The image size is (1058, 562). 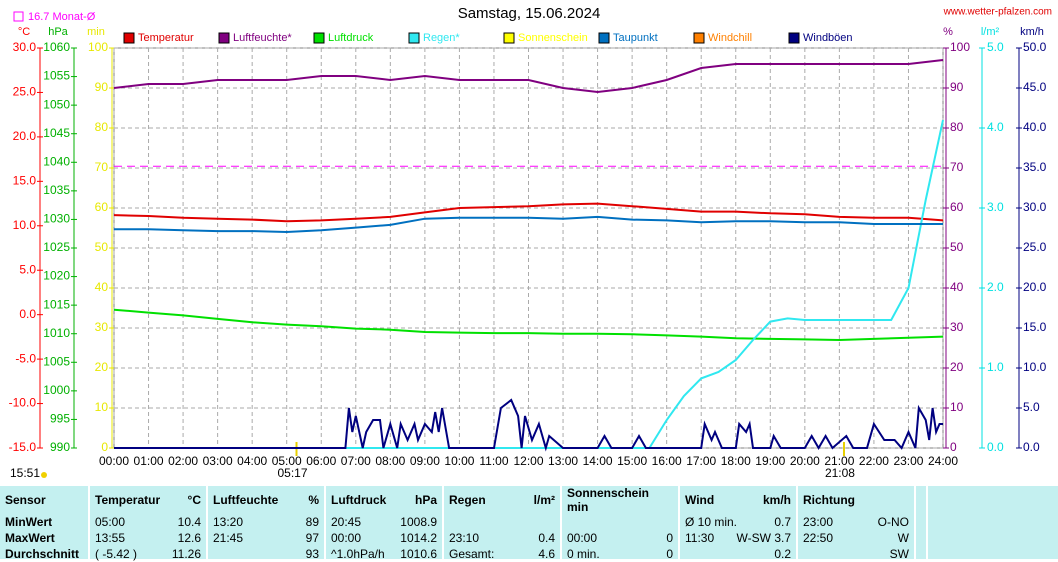 I want to click on cell-left: 20:45, so click(x=346, y=522).